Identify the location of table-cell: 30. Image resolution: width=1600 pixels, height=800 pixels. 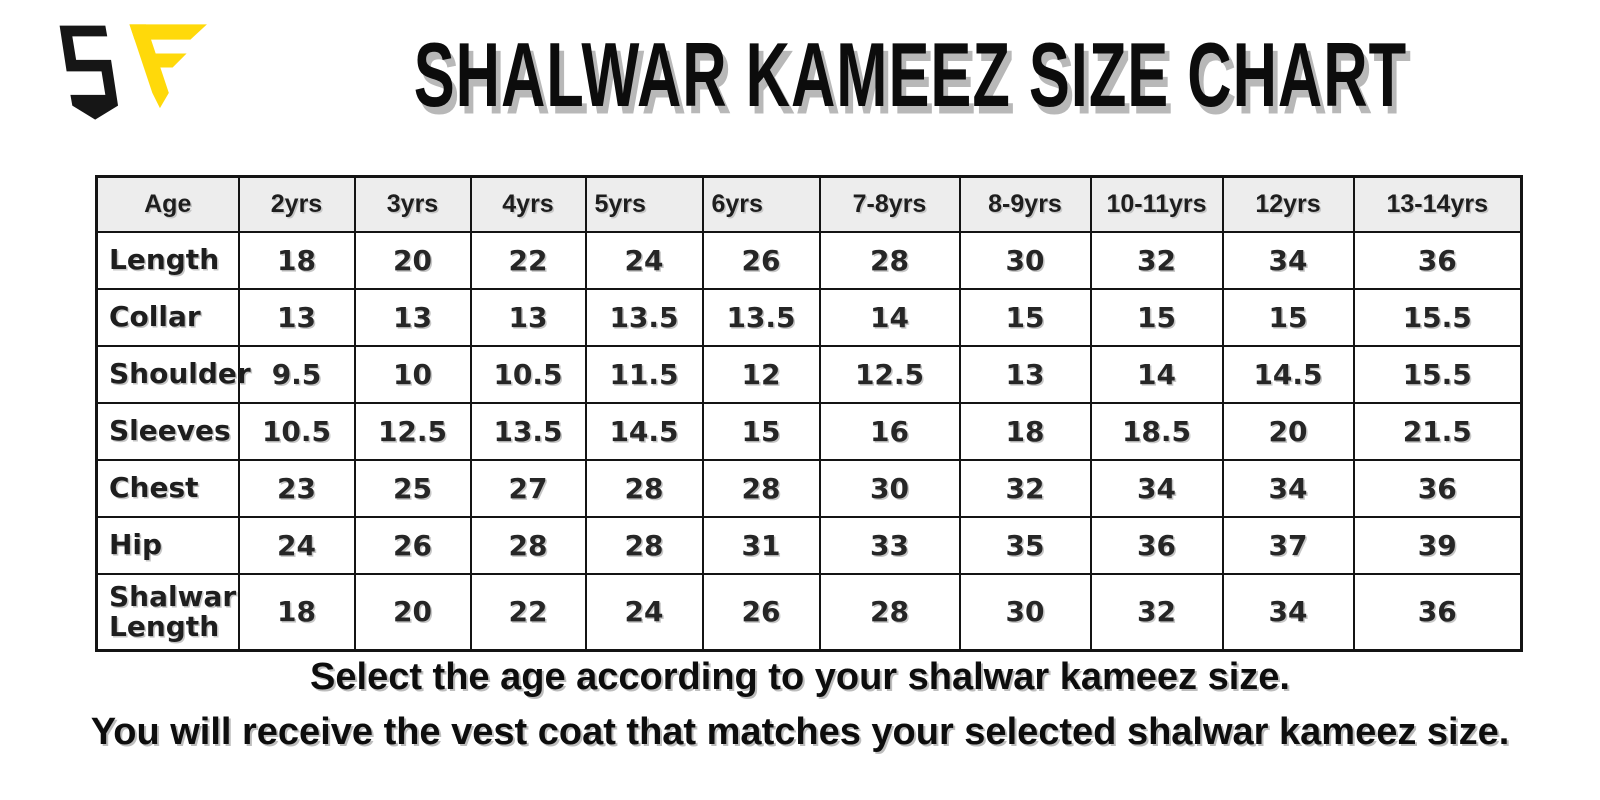
(1025, 260).